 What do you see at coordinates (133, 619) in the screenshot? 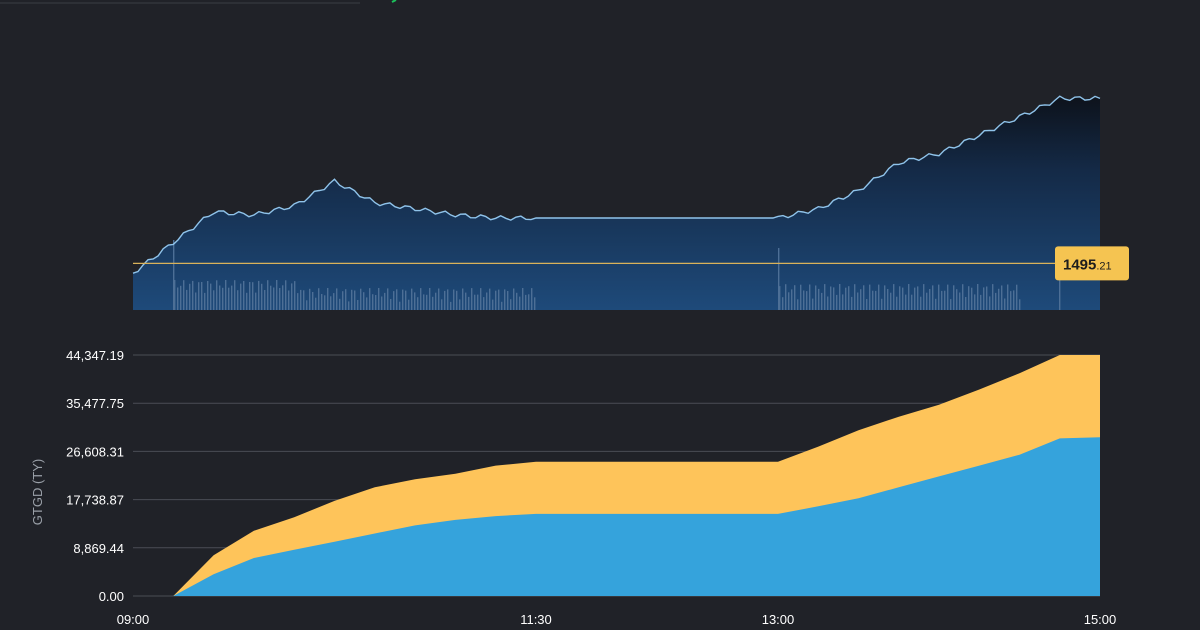
I see `x-tick-label: 09:00` at bounding box center [133, 619].